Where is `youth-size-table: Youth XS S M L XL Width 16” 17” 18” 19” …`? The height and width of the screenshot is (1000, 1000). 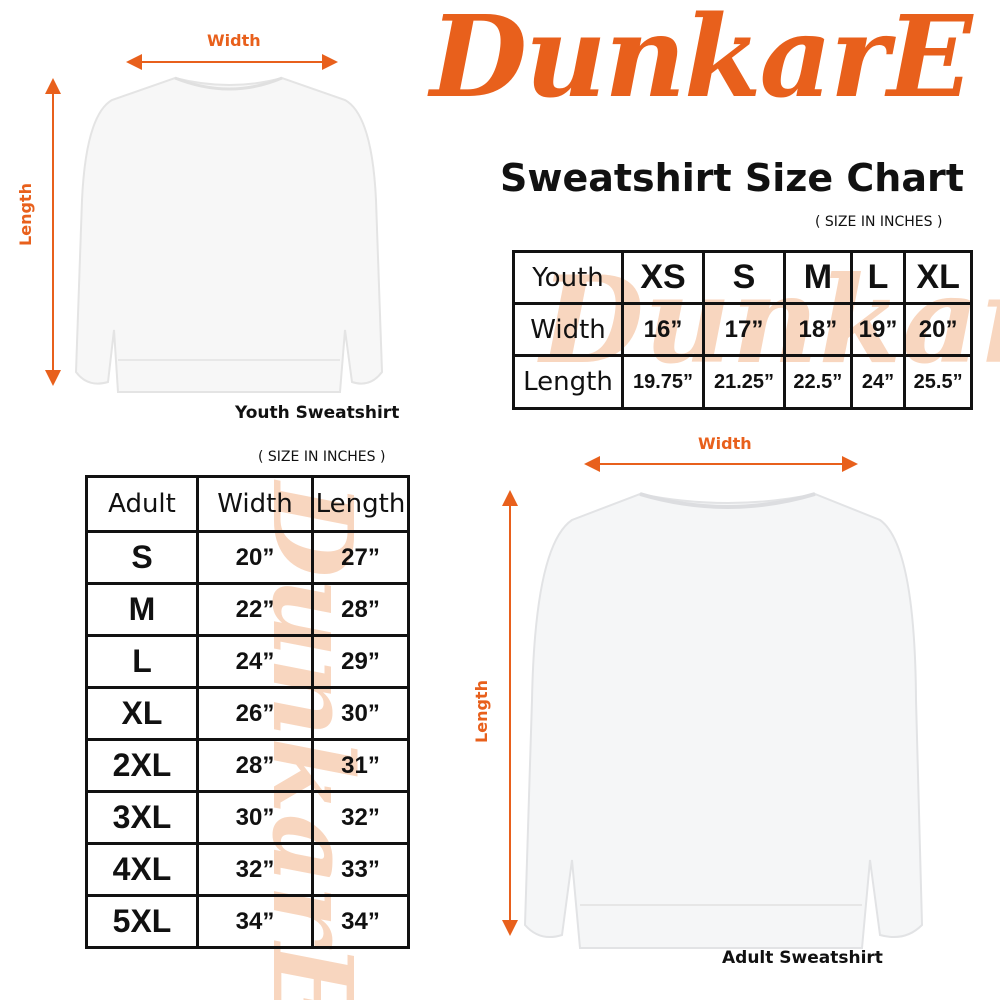
youth-size-table: Youth XS S M L XL Width 16” 17” 18” 19” … is located at coordinates (742, 330).